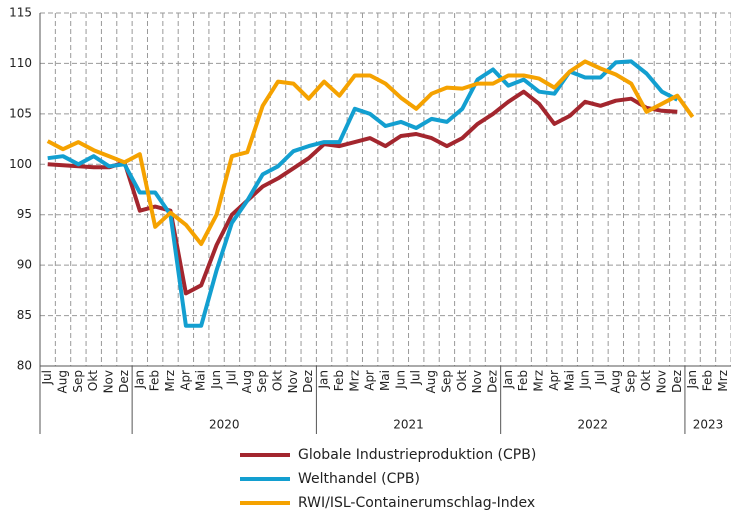  Describe the element at coordinates (20, 63) in the screenshot. I see `y-tick-label: 110` at that location.